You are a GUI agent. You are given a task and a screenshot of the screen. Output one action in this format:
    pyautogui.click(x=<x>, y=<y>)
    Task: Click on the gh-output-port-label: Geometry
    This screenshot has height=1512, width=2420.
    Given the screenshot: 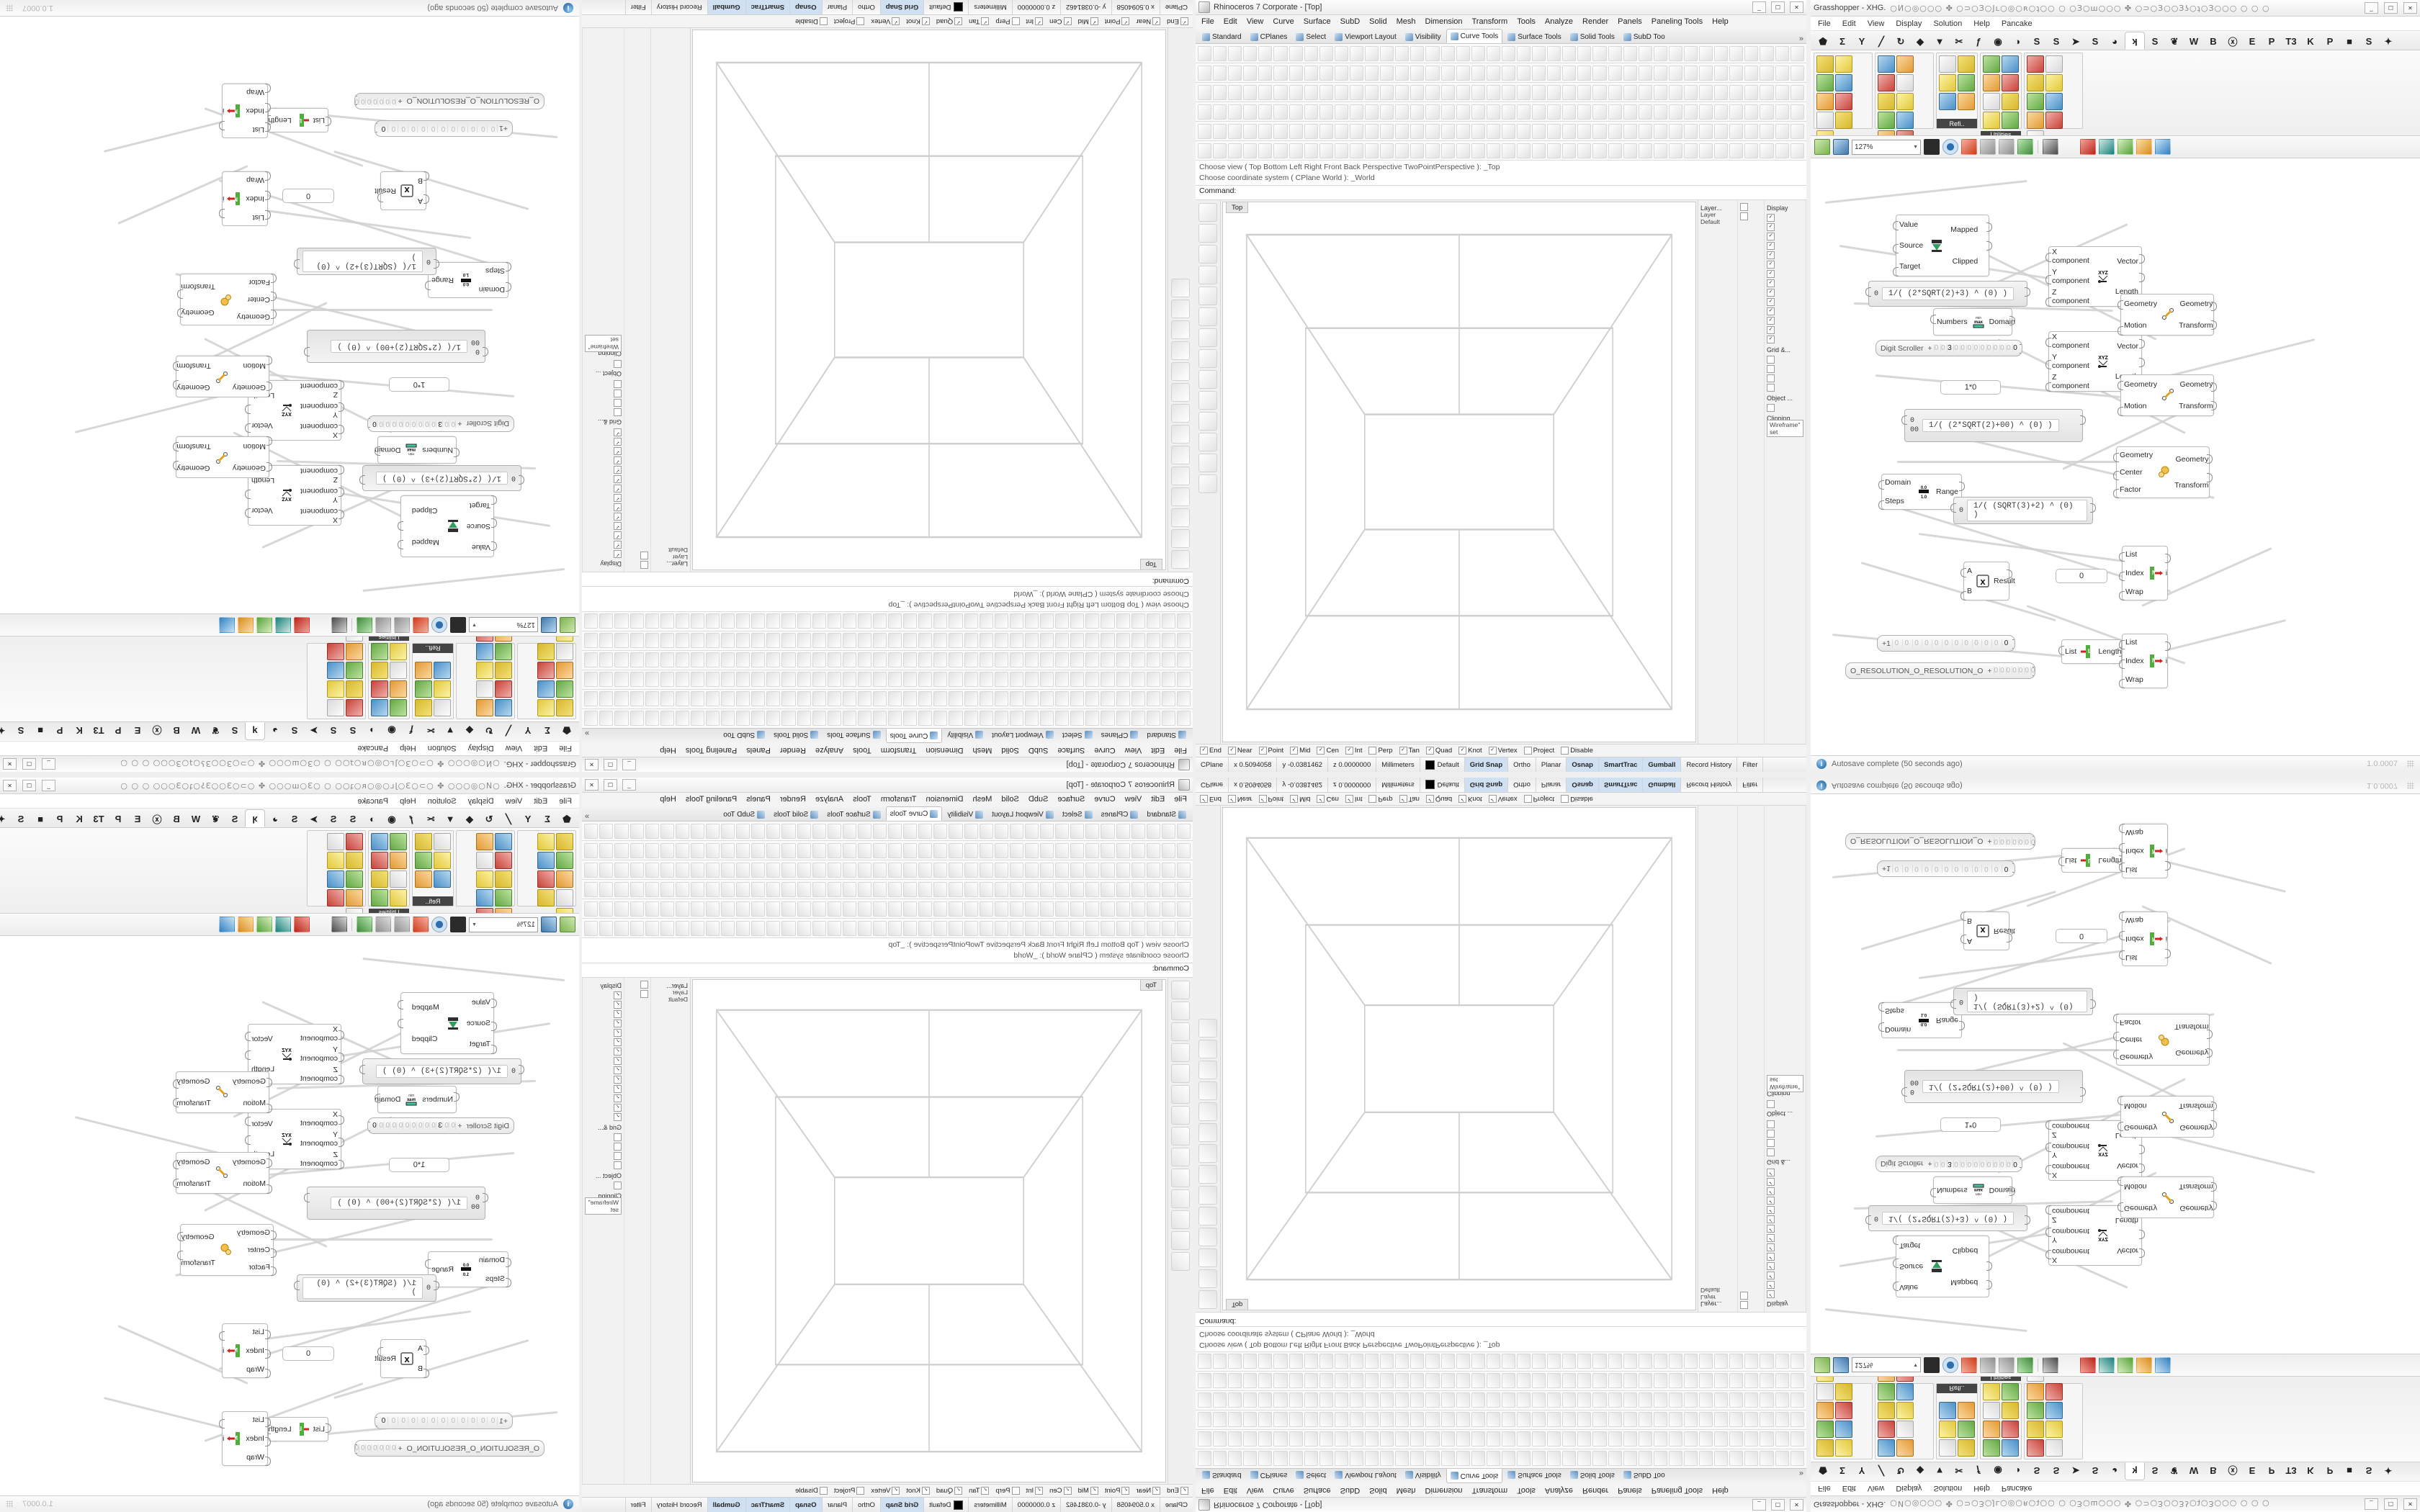 What is the action you would take?
    pyautogui.click(x=2196, y=385)
    